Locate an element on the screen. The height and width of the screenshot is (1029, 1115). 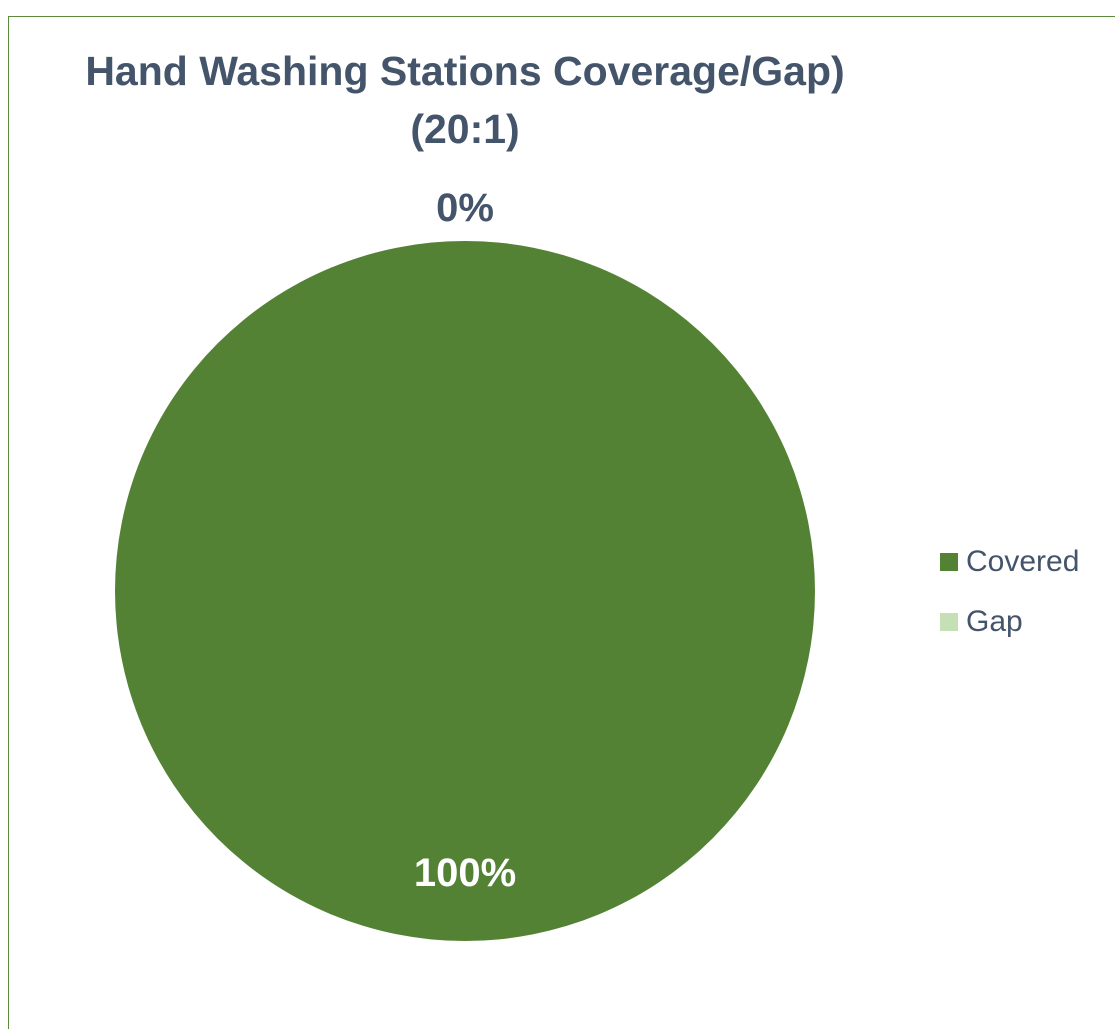
legend-label-gap: Gap is located at coordinates (994, 621).